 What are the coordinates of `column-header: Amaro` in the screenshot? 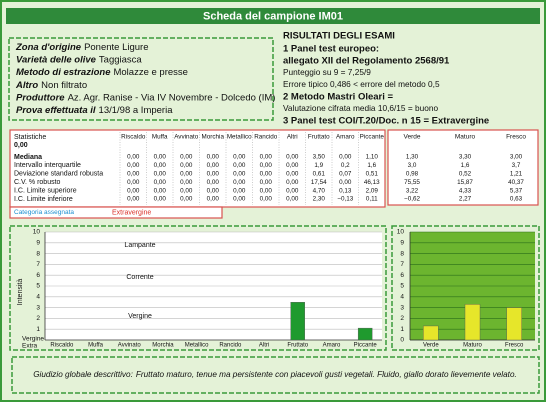 It's located at (345, 137).